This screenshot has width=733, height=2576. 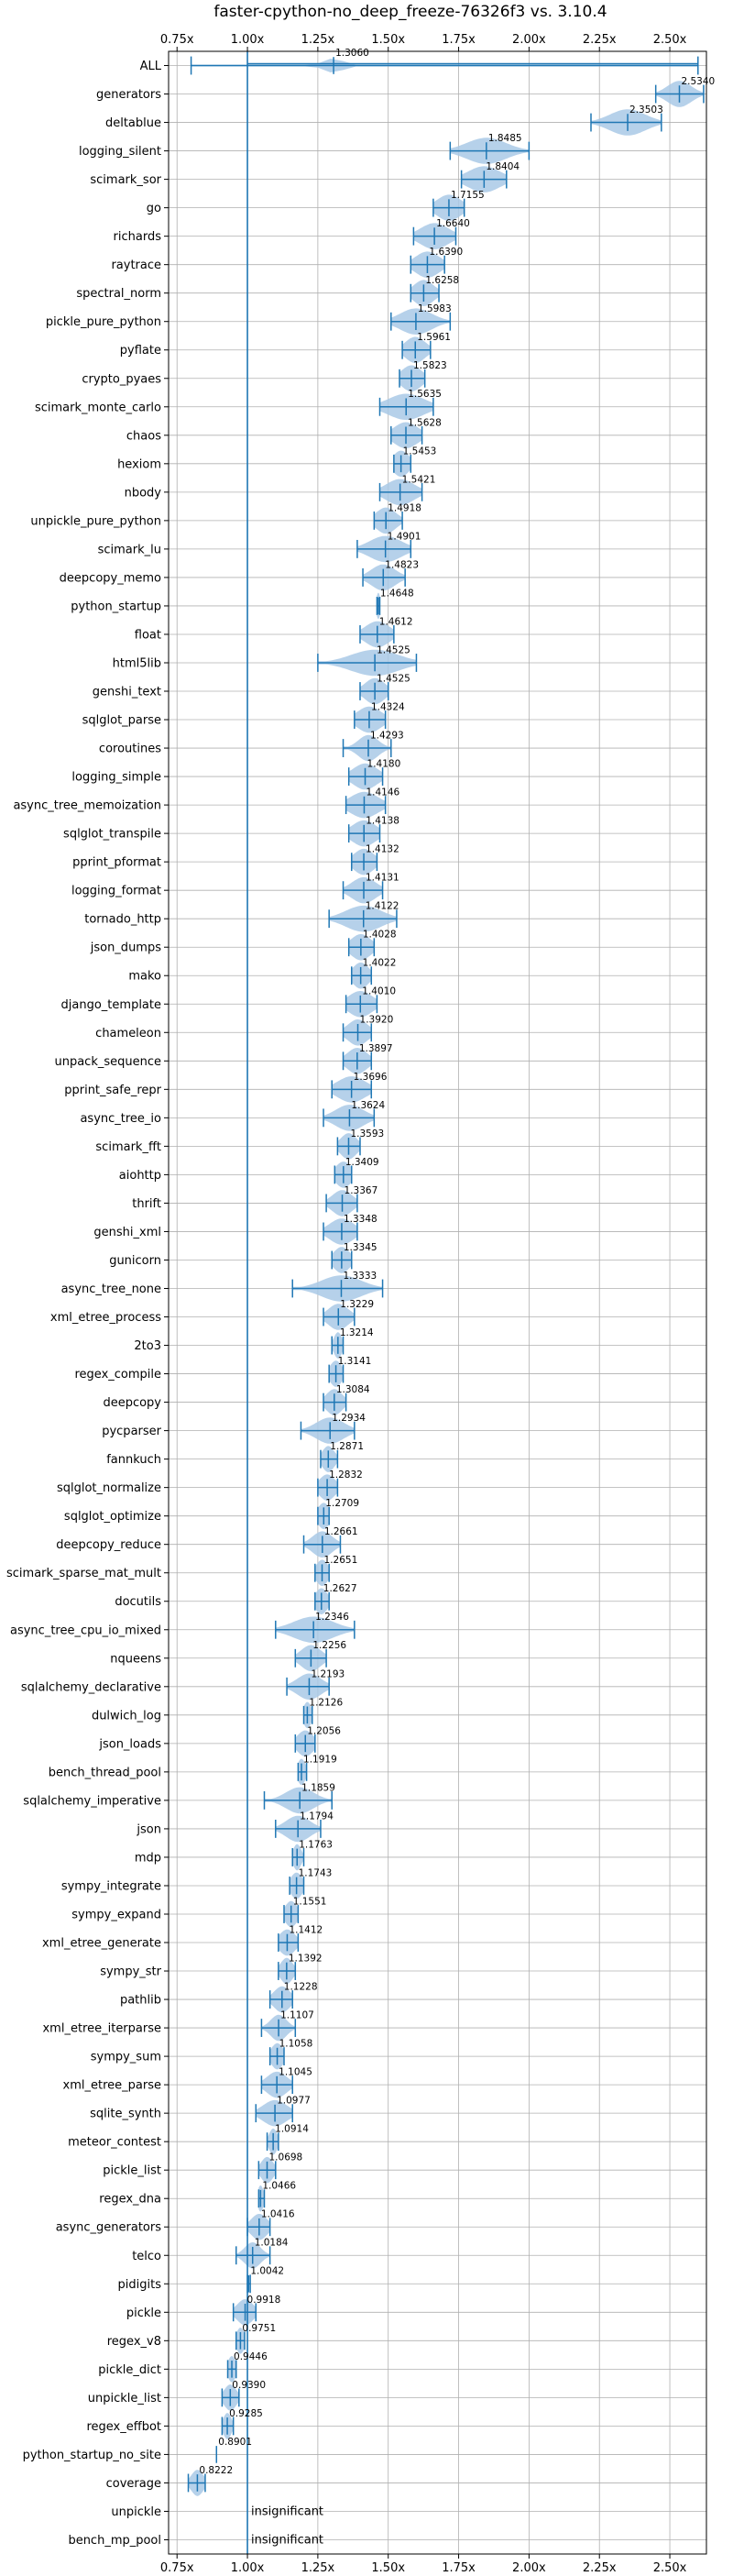 What do you see at coordinates (103, 322) in the screenshot?
I see `category-label: pickle_pure_python` at bounding box center [103, 322].